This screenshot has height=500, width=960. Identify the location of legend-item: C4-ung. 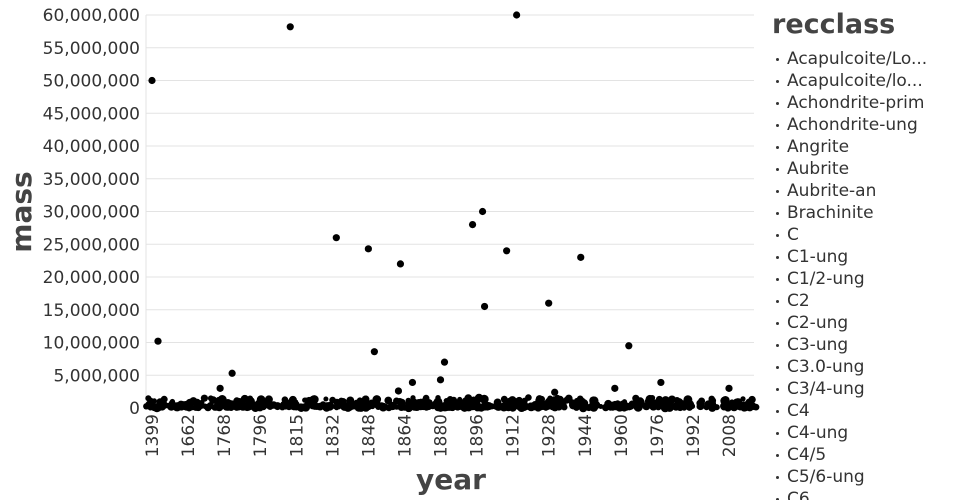
(866, 433).